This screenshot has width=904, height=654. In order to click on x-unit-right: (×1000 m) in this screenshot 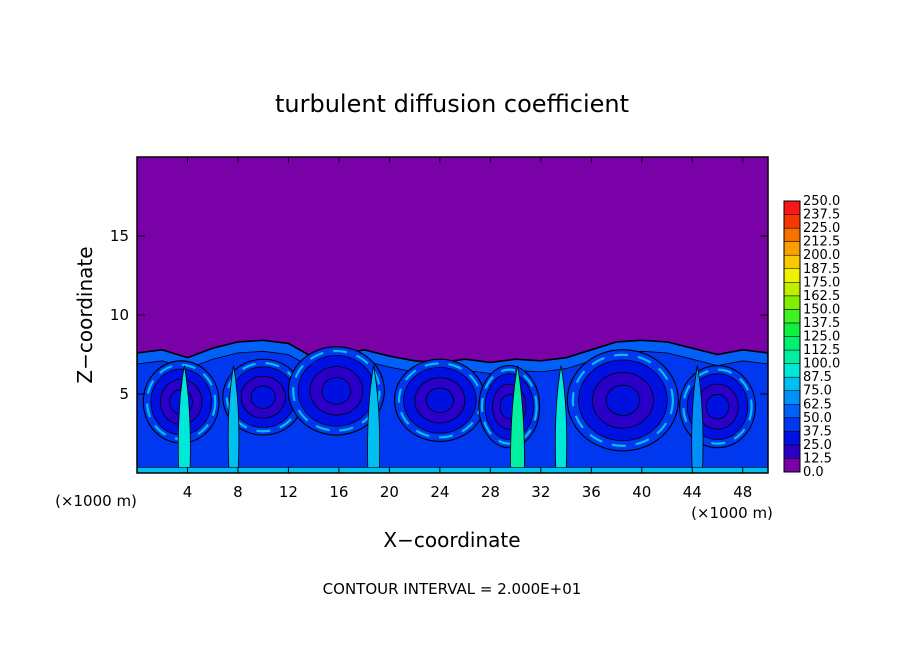, I will do `click(732, 513)`.